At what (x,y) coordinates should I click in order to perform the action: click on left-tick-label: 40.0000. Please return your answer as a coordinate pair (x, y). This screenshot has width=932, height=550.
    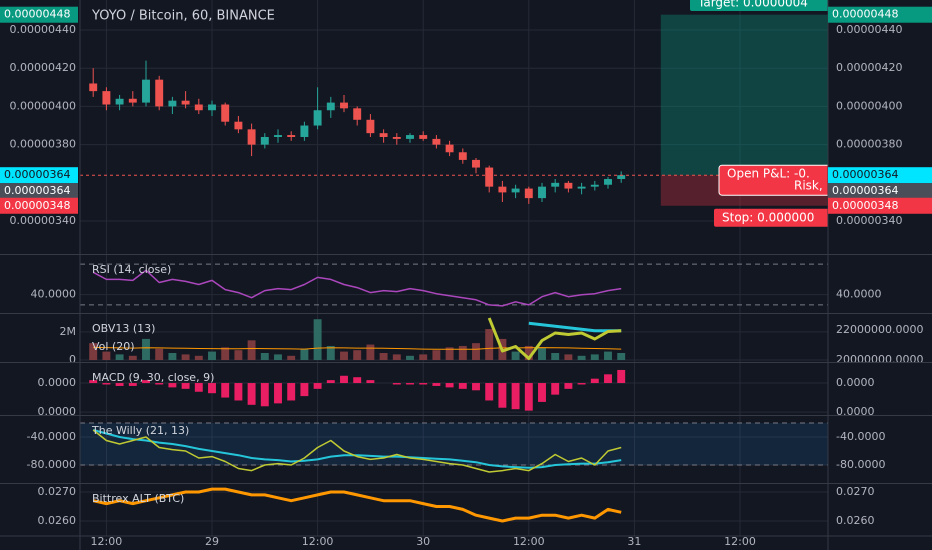
    Looking at the image, I should click on (54, 294).